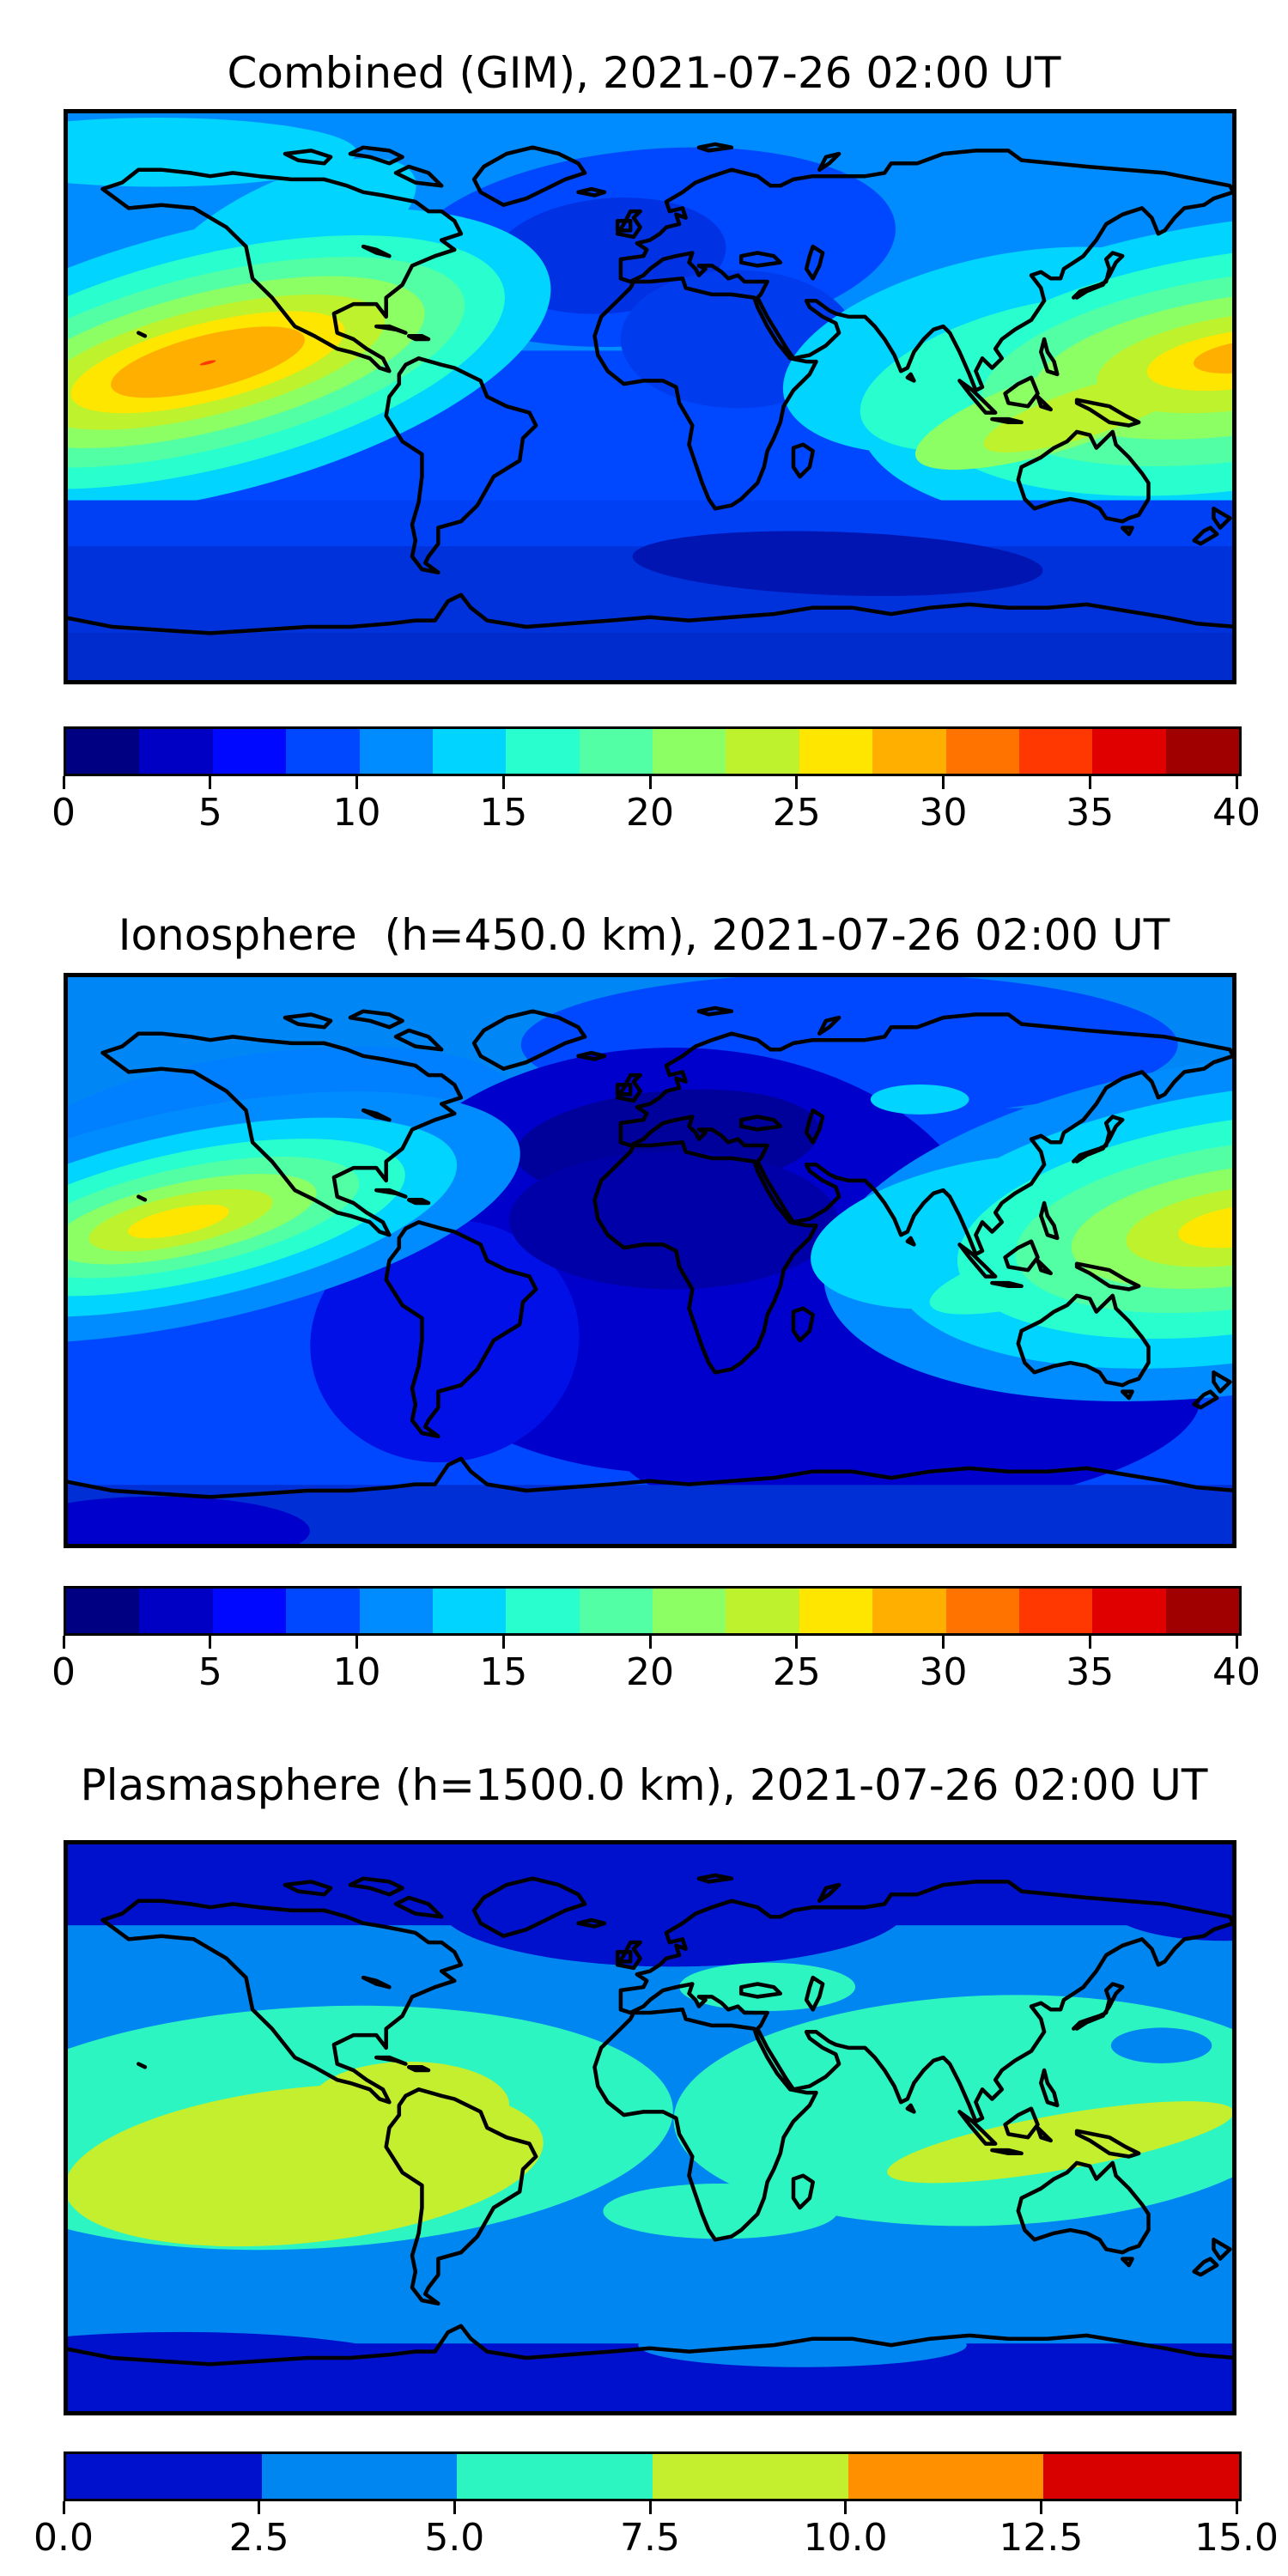 This screenshot has width=1288, height=2576. Describe the element at coordinates (845, 2538) in the screenshot. I see `colorbar-tick-label: 10.0` at that location.